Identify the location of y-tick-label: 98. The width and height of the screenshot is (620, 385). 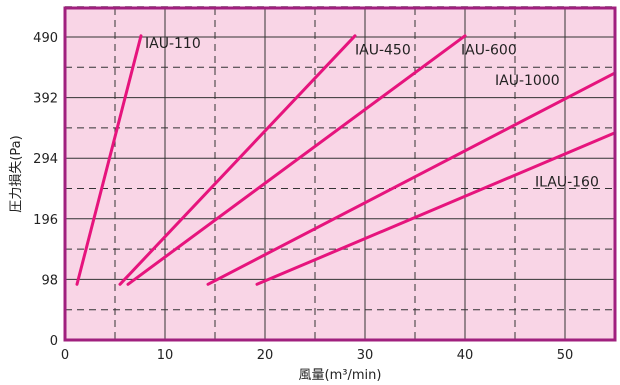
(49, 280).